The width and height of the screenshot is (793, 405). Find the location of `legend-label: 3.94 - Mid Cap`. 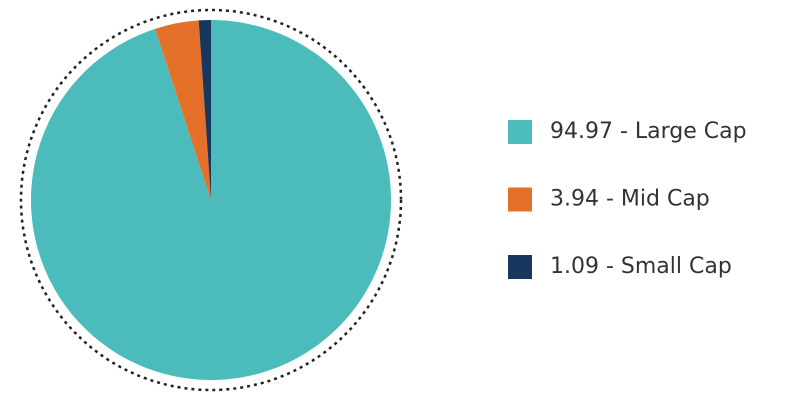

legend-label: 3.94 - Mid Cap is located at coordinates (630, 199).